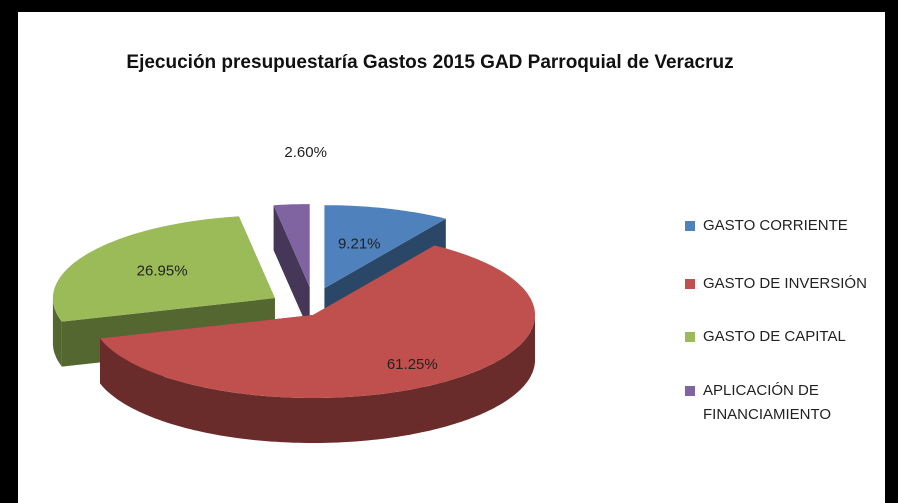 This screenshot has width=898, height=503. What do you see at coordinates (359, 243) in the screenshot?
I see `data-label: 9.21%` at bounding box center [359, 243].